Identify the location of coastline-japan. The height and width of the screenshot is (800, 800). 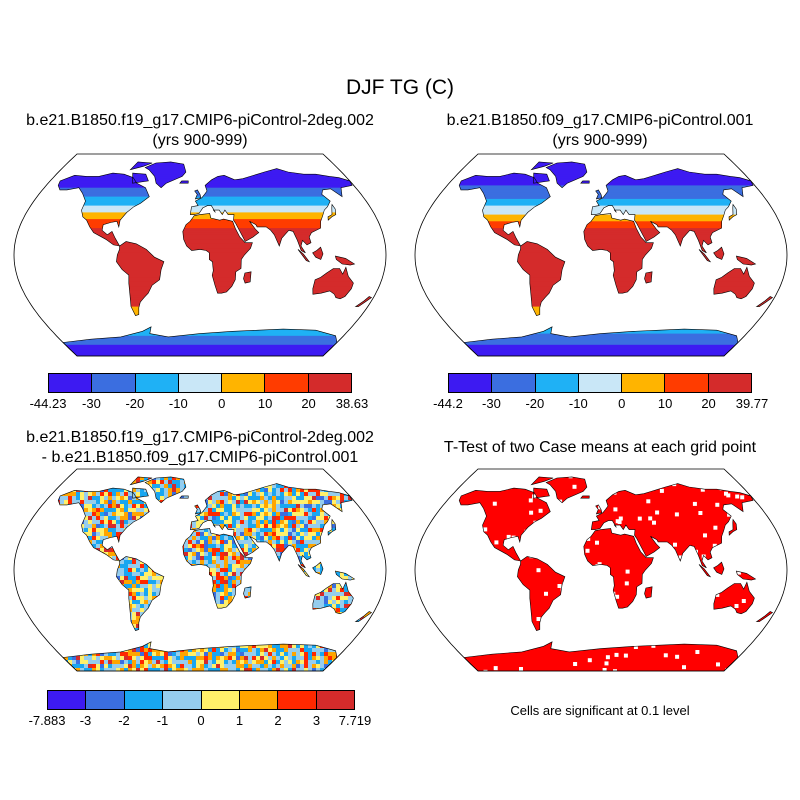
(733, 212).